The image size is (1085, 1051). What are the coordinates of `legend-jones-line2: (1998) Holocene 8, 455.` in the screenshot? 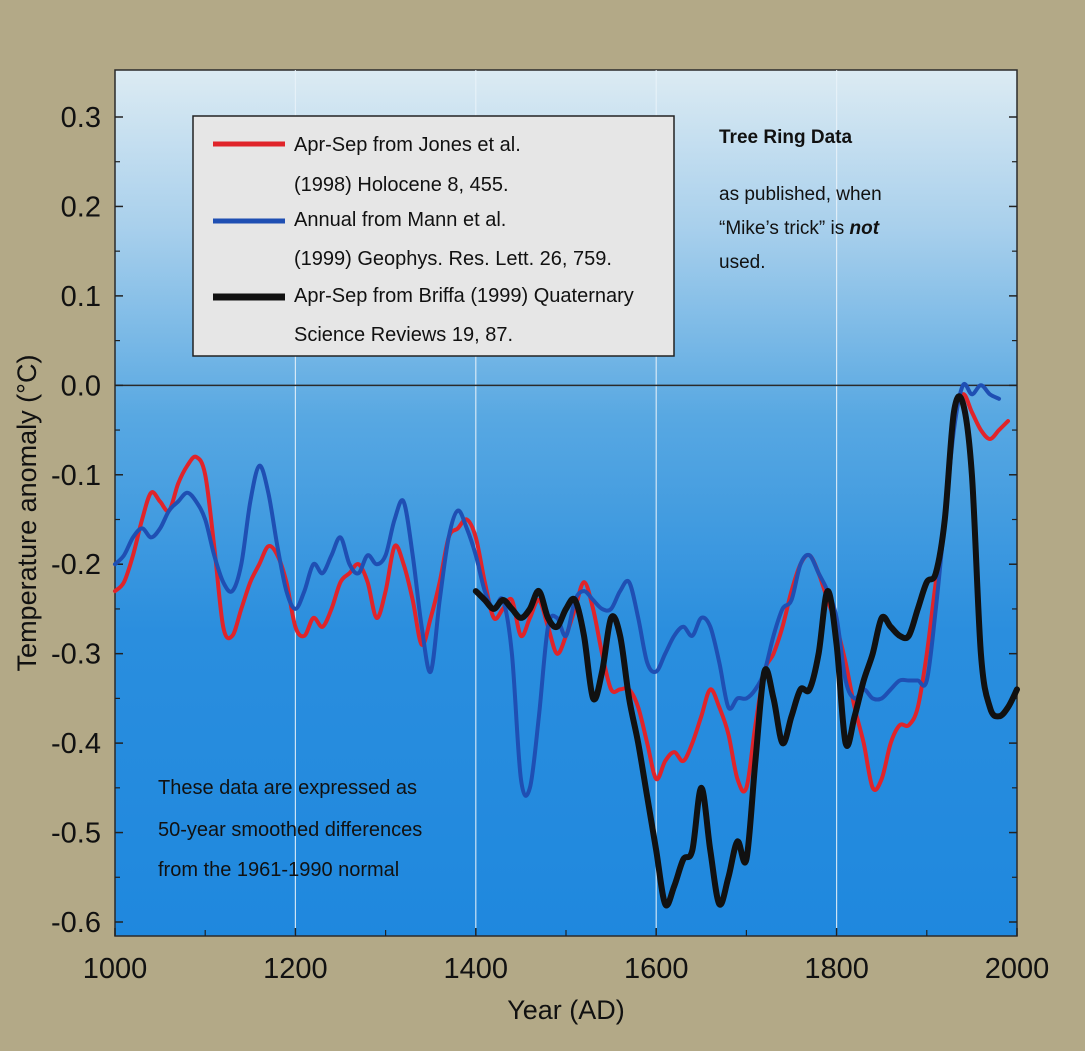 It's located at (401, 185).